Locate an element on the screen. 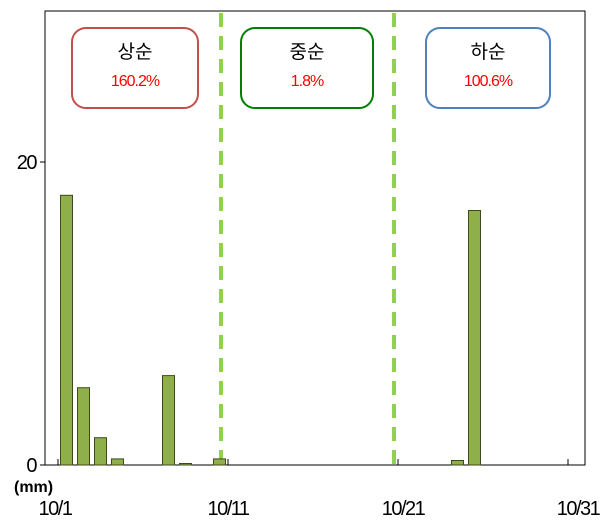 This screenshot has height=522, width=611. y-tick-label-0: 0 is located at coordinates (31, 466).